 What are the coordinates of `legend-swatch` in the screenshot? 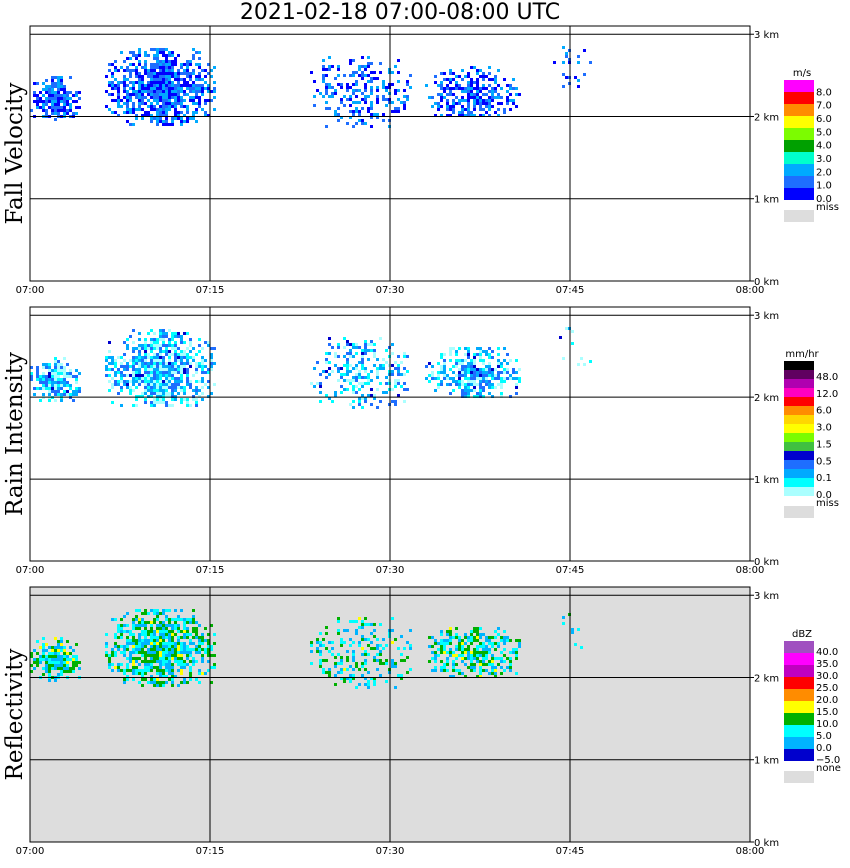 It's located at (799, 437).